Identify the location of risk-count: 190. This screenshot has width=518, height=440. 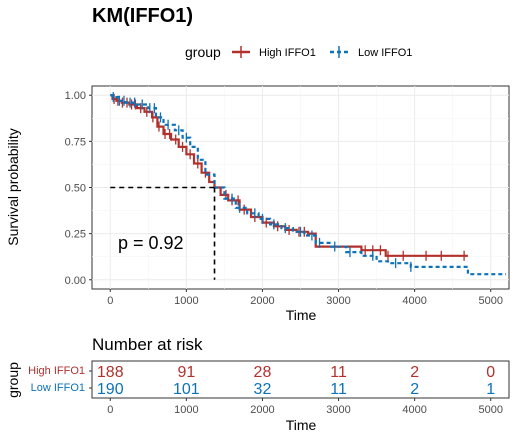
(110, 389).